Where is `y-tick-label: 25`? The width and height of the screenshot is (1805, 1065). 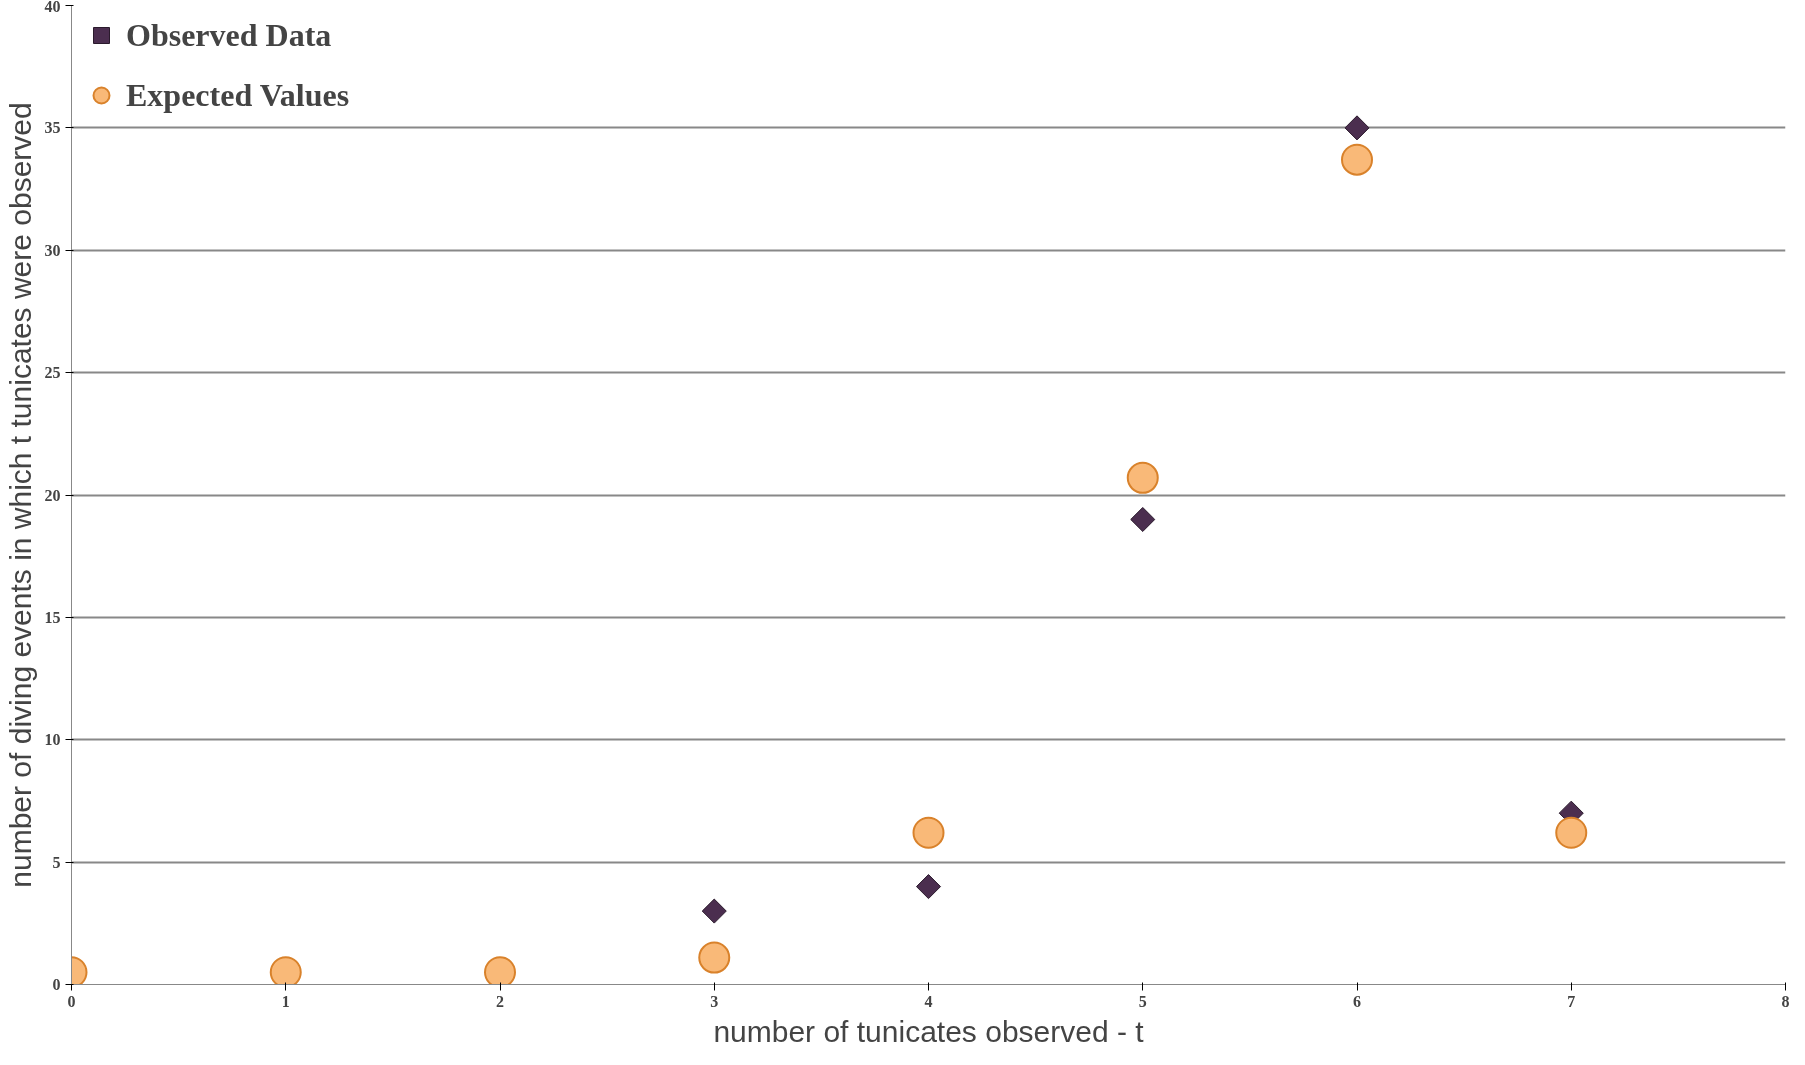
y-tick-label: 25 is located at coordinates (52, 373).